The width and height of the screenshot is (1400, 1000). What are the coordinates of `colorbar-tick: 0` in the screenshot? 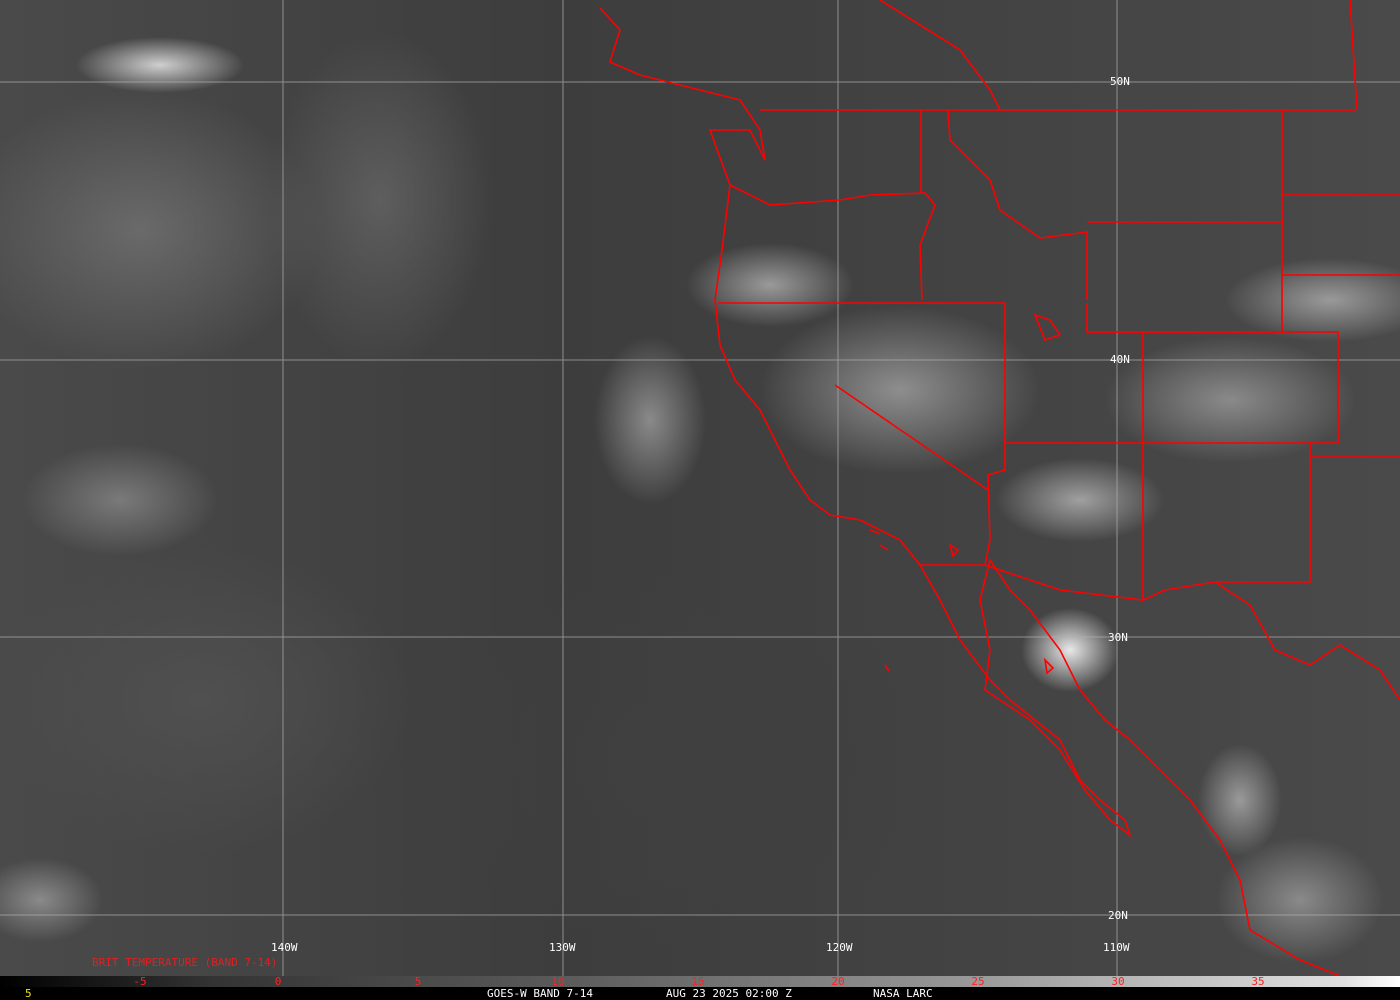 It's located at (278, 981).